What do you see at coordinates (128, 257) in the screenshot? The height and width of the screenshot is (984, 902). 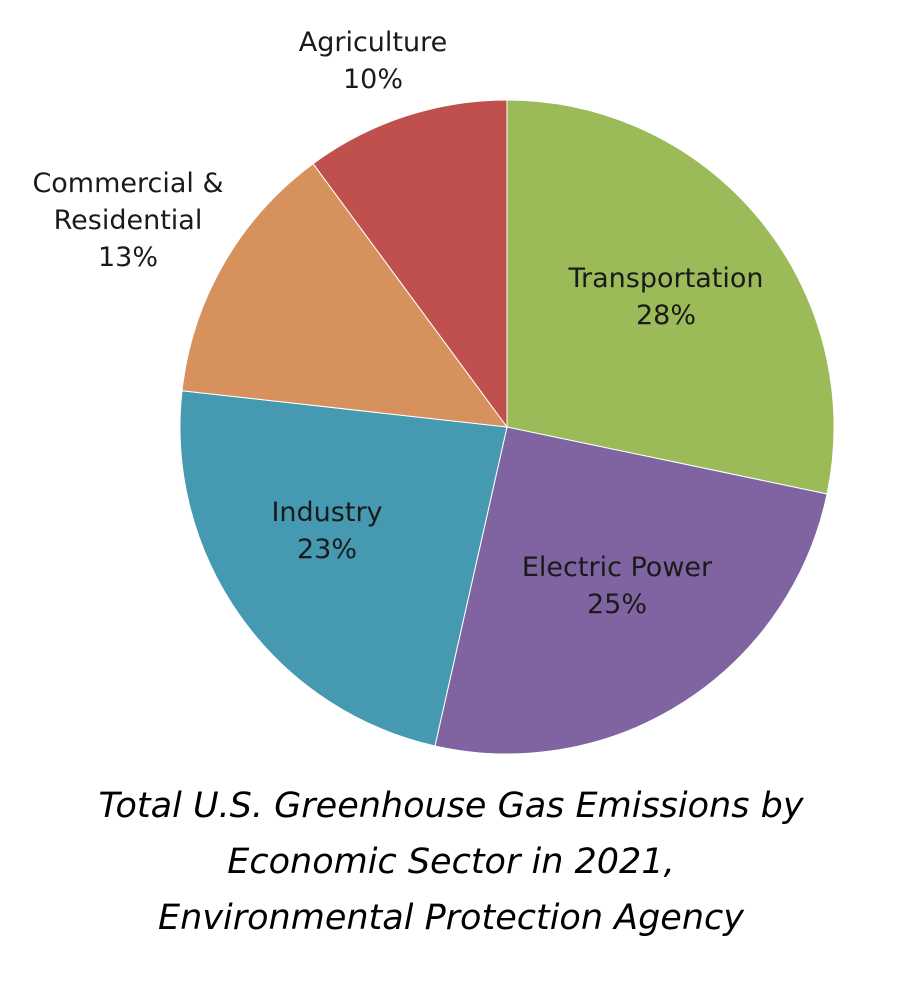 I see `slice-value-label: 13%` at bounding box center [128, 257].